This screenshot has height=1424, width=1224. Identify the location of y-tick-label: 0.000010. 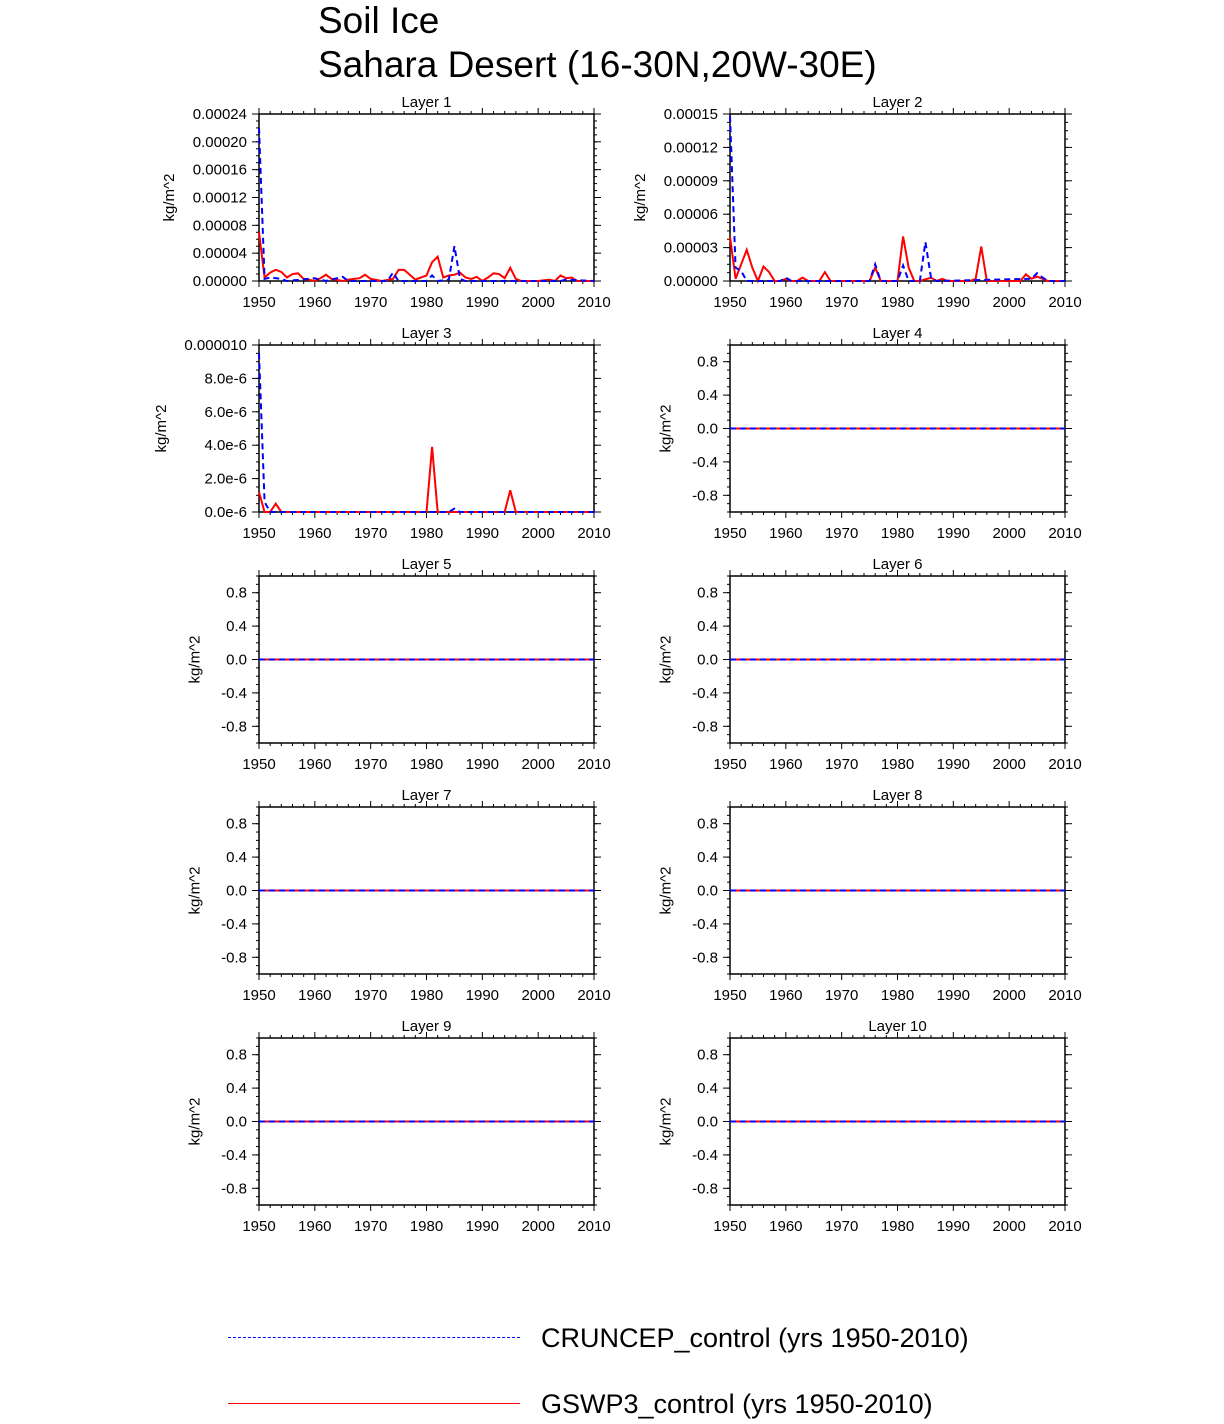
(215, 345).